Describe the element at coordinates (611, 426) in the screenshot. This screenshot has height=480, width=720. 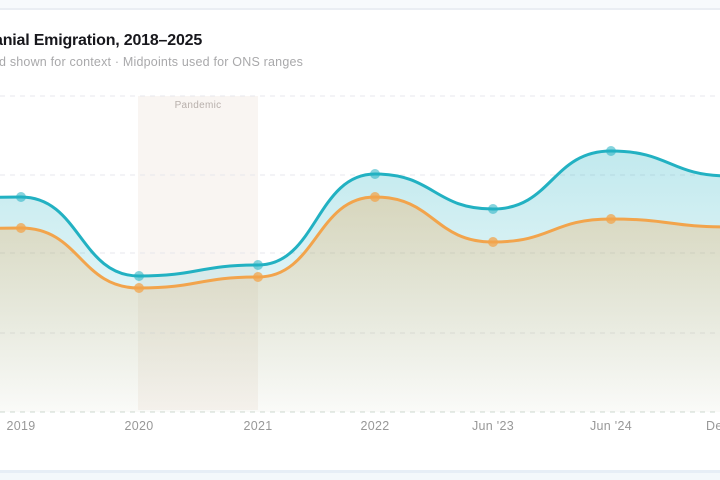
I see `x-tick-label: Jun '24` at that location.